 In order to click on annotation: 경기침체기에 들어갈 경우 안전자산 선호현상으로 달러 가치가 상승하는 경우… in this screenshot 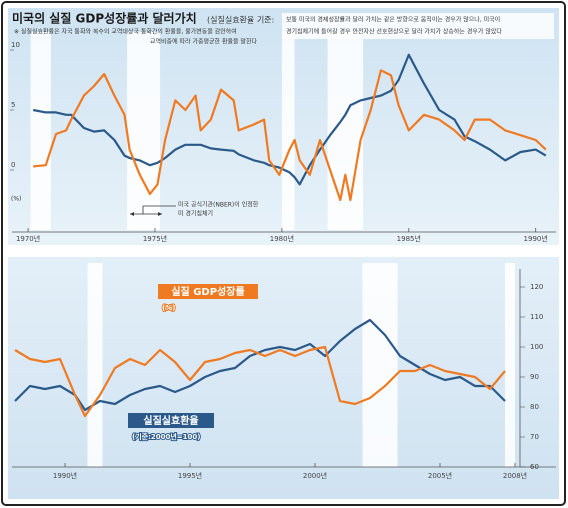, I will do `click(394, 32)`.